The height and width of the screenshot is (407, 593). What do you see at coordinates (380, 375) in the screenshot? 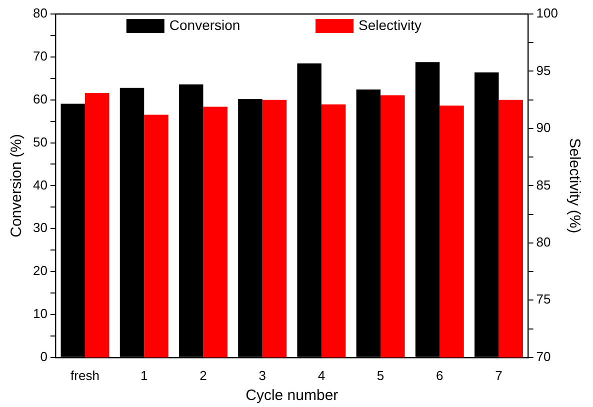
I see `x-tick-label: 5` at bounding box center [380, 375].